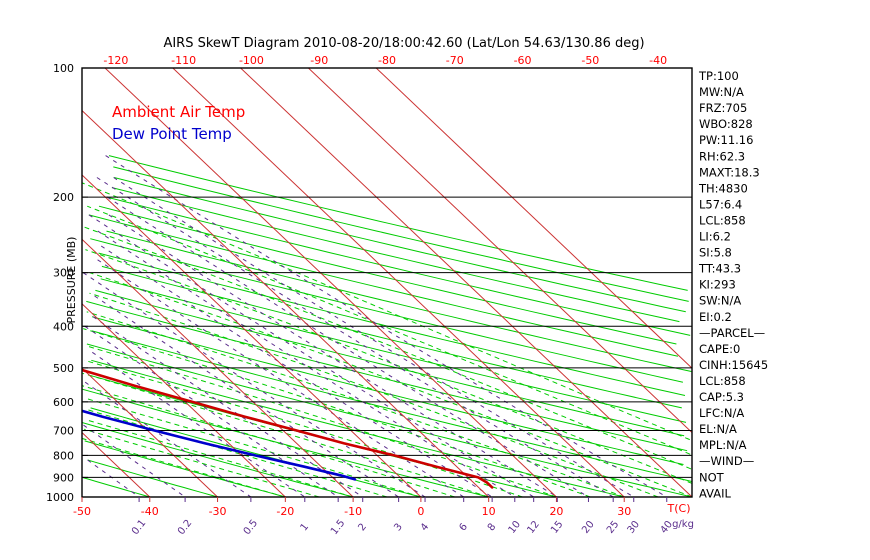 The height and width of the screenshot is (560, 870). What do you see at coordinates (178, 112) in the screenshot?
I see `legend-ambient-air-temp: Ambient Air Temp` at bounding box center [178, 112].